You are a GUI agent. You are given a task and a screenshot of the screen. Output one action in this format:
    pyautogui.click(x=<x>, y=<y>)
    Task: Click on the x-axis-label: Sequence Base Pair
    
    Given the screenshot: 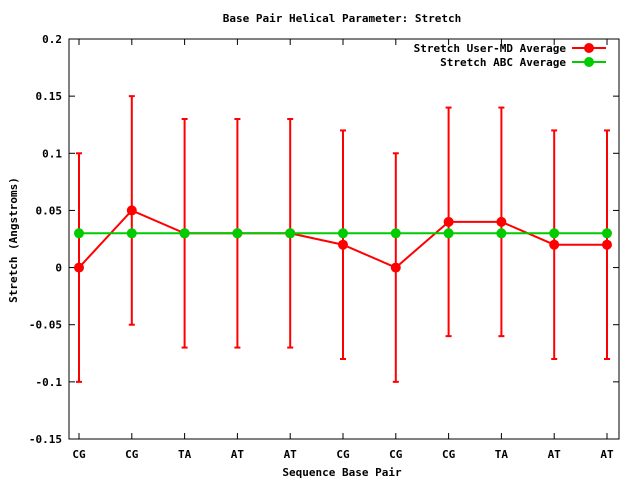 What is the action you would take?
    pyautogui.click(x=342, y=472)
    